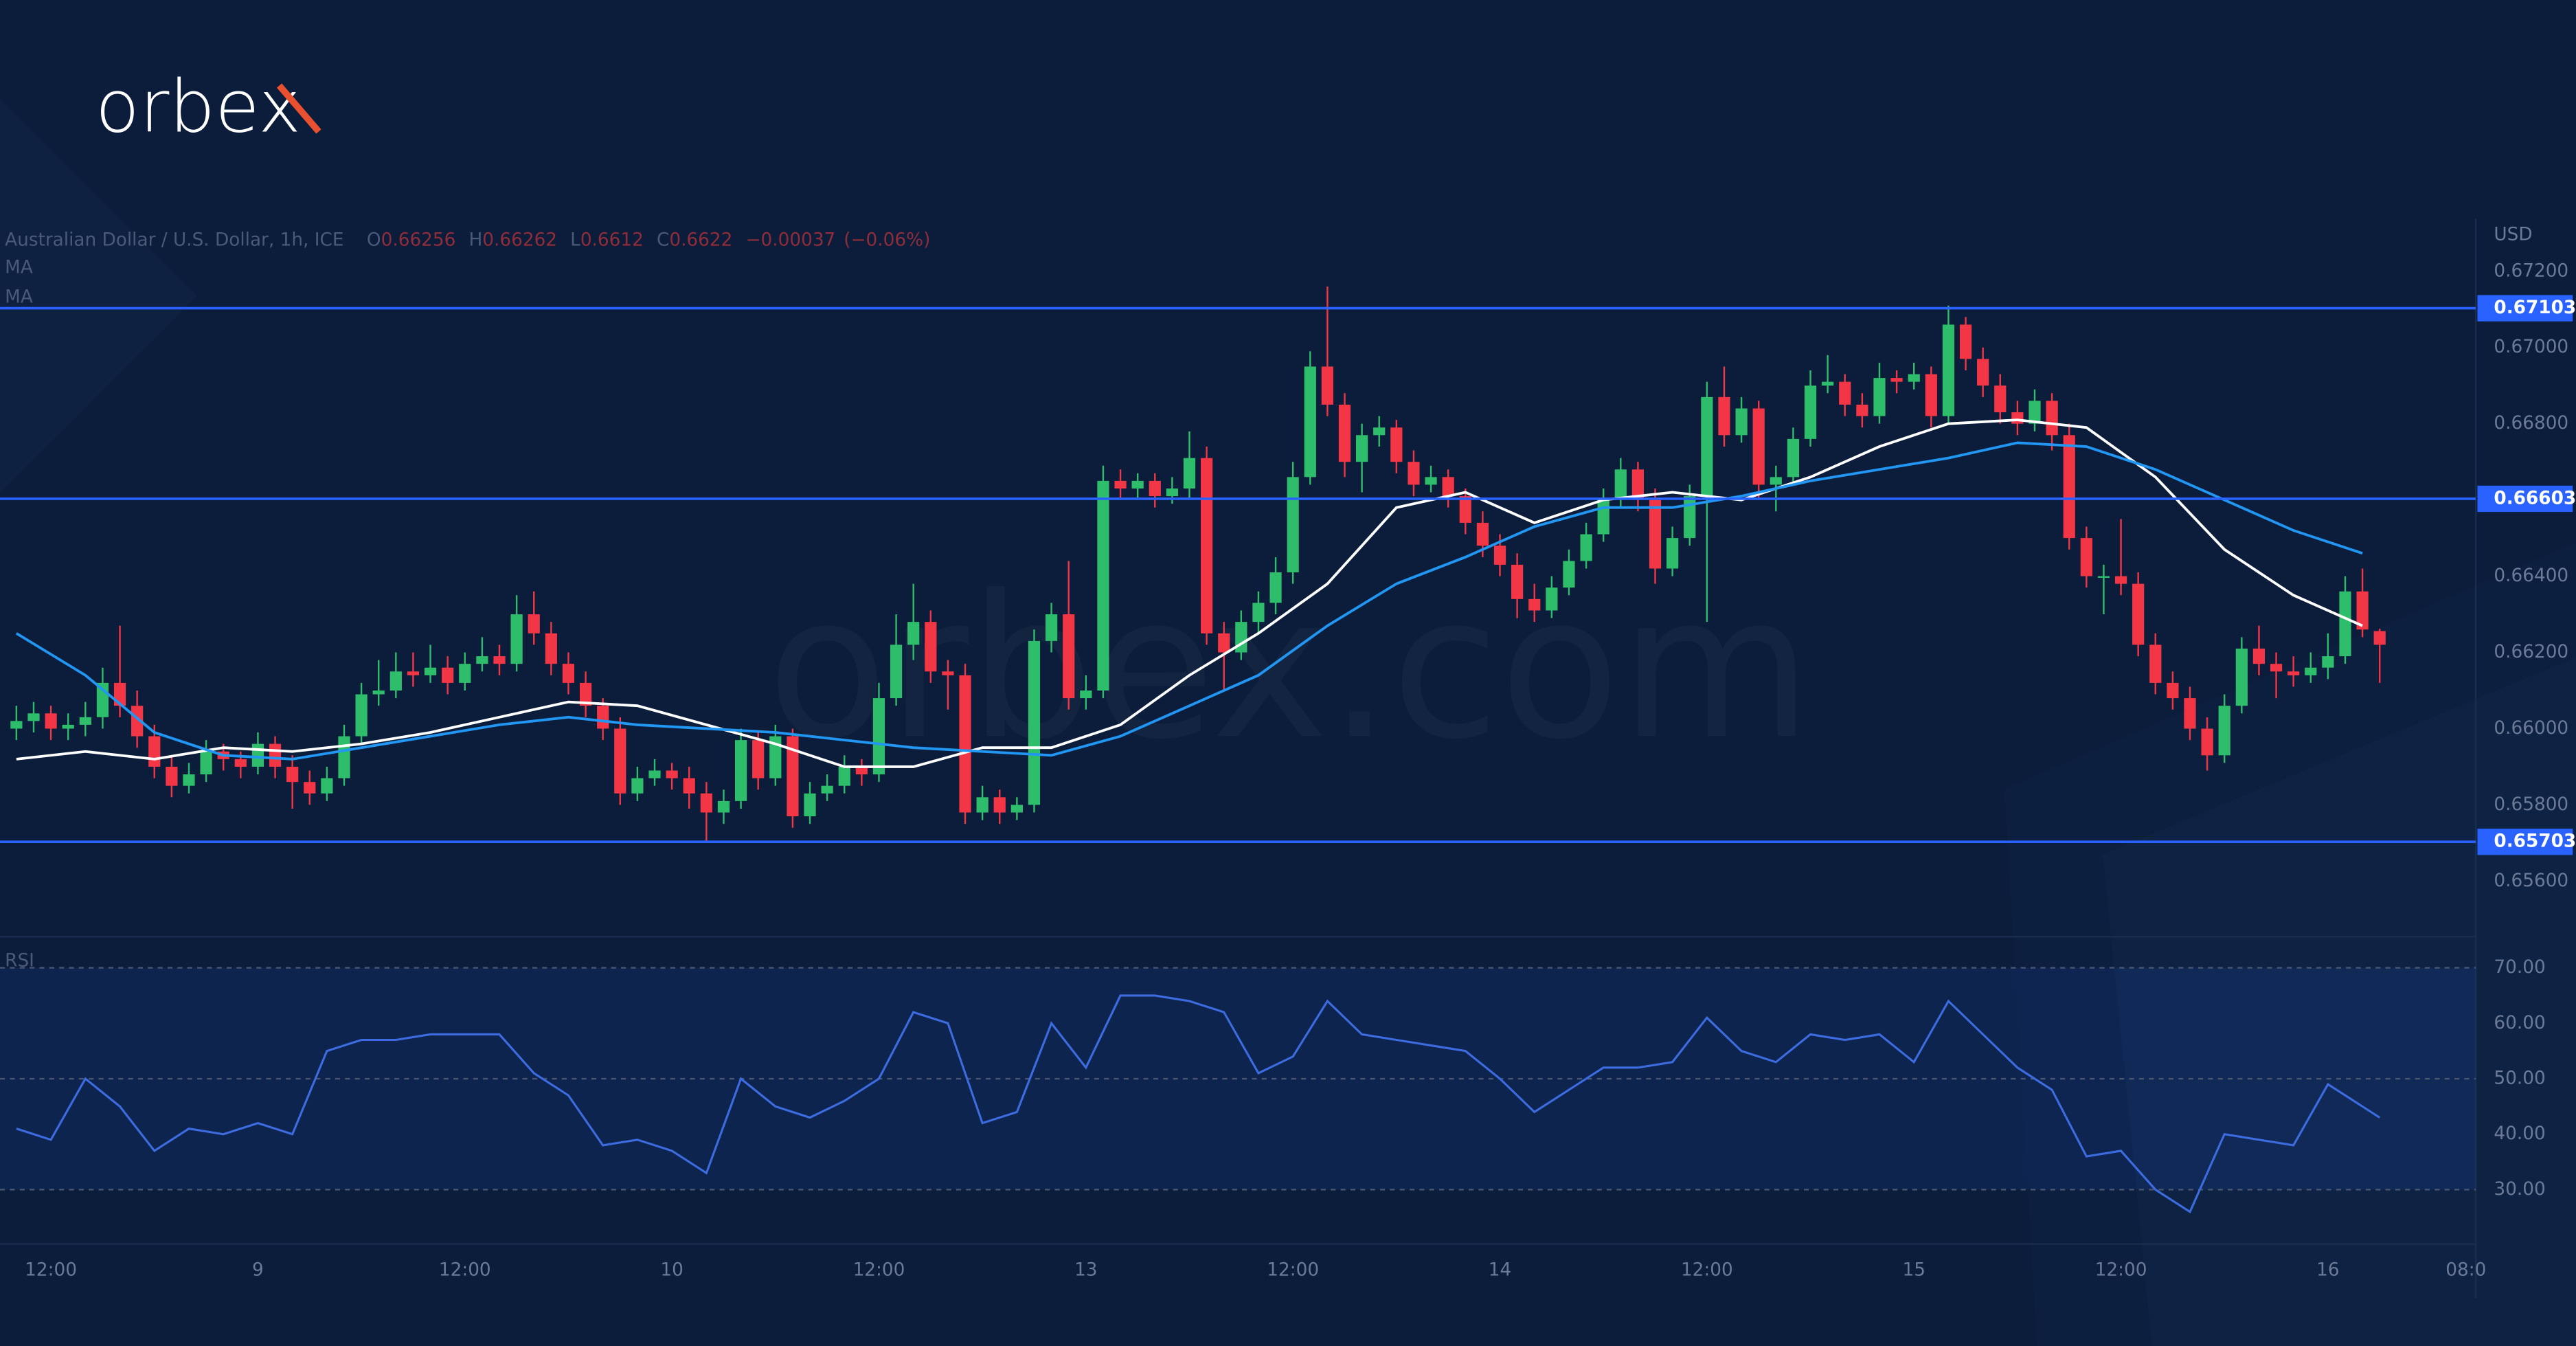 Image resolution: width=2576 pixels, height=1346 pixels. I want to click on y-tick-label: 0.66400, so click(2531, 575).